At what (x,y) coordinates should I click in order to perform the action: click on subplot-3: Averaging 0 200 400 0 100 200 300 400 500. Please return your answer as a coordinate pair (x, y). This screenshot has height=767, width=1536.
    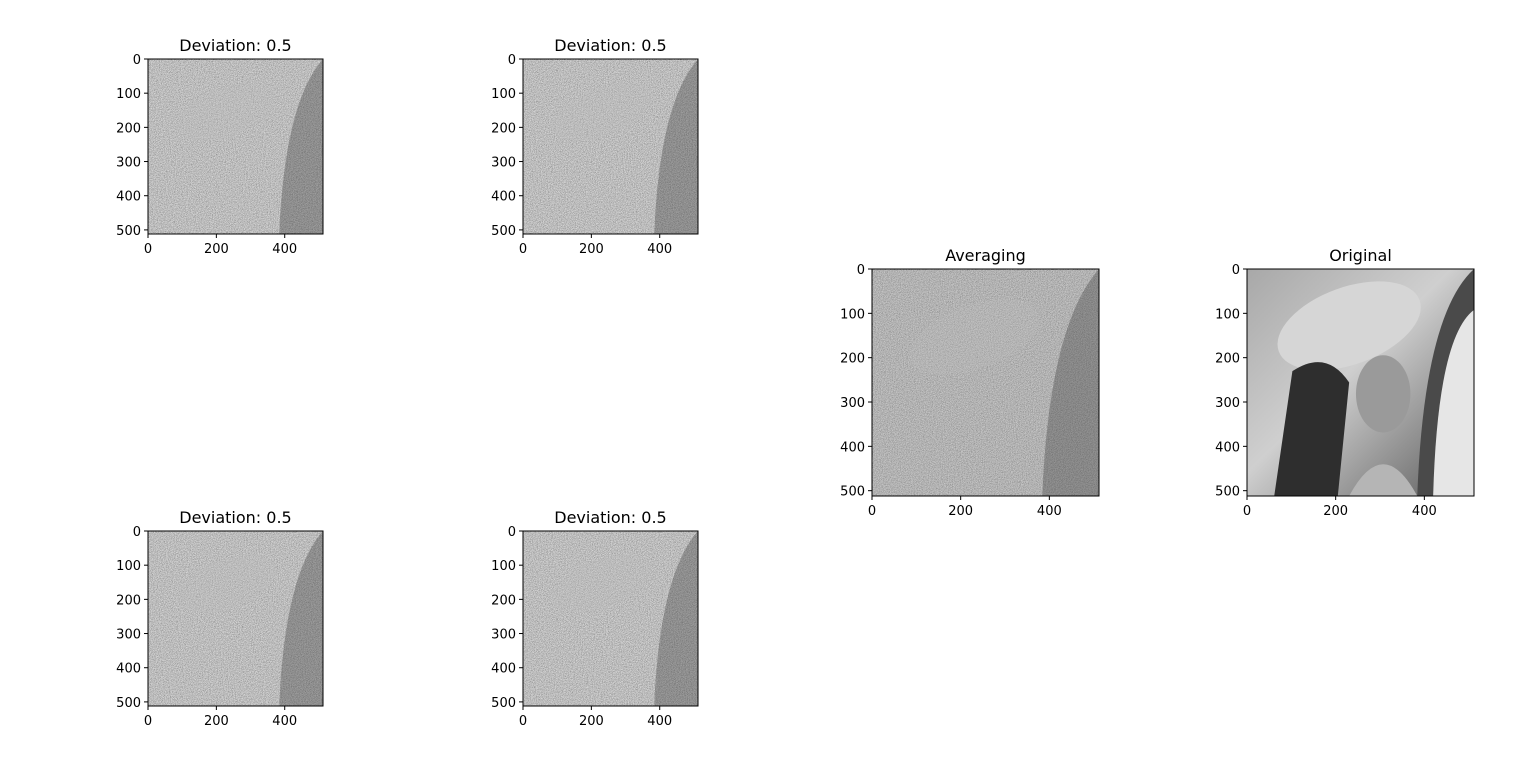
    Looking at the image, I should click on (970, 382).